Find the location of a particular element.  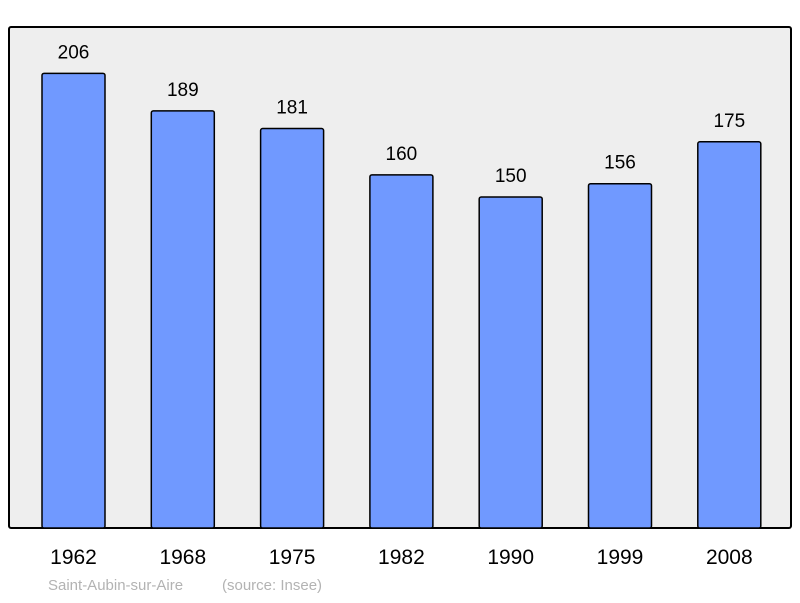

bar-1990 is located at coordinates (510, 362).